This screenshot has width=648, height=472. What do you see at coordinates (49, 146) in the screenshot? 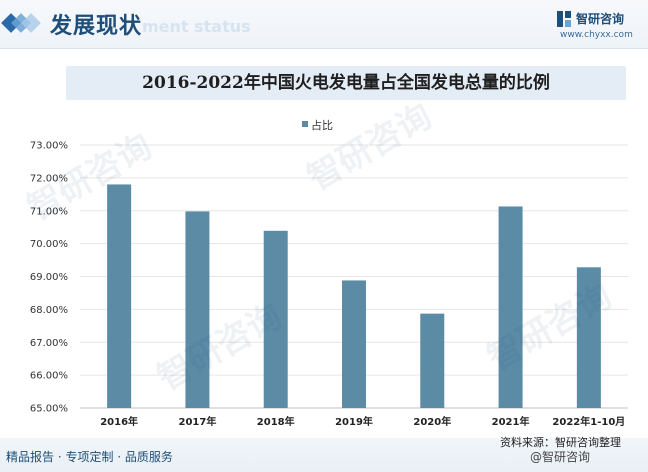
I see `y-tick-label: 73.00%` at bounding box center [49, 146].